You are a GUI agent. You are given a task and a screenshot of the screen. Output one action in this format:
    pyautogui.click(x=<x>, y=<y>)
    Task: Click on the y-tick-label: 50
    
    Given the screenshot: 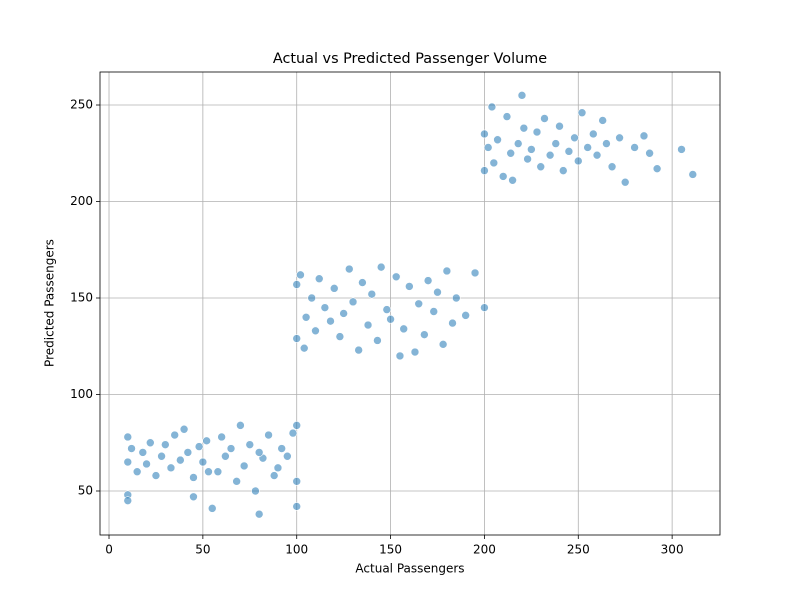 What is the action you would take?
    pyautogui.click(x=85, y=490)
    